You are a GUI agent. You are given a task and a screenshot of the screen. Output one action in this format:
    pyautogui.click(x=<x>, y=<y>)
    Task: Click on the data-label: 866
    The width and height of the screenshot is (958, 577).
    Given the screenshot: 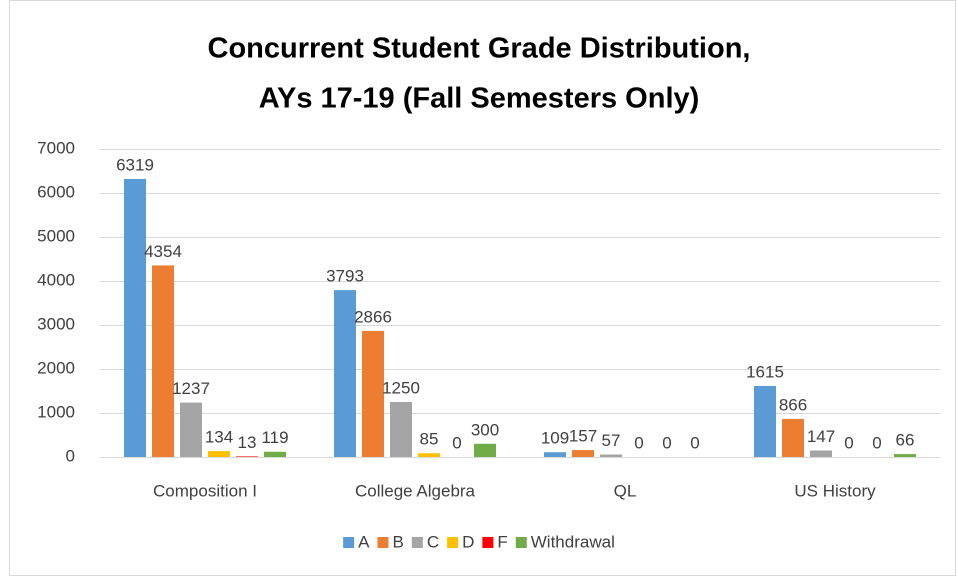 What is the action you would take?
    pyautogui.click(x=793, y=404)
    